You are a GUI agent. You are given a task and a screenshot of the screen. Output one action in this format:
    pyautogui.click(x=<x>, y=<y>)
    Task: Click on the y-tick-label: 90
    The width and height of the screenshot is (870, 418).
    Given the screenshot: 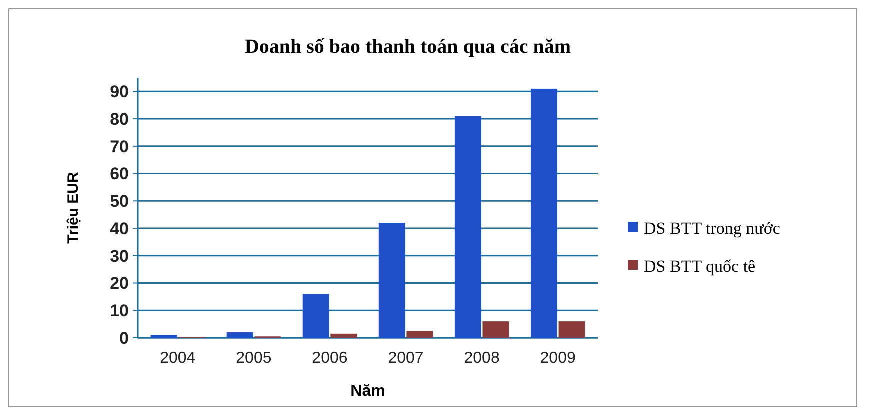 What is the action you would take?
    pyautogui.click(x=119, y=92)
    